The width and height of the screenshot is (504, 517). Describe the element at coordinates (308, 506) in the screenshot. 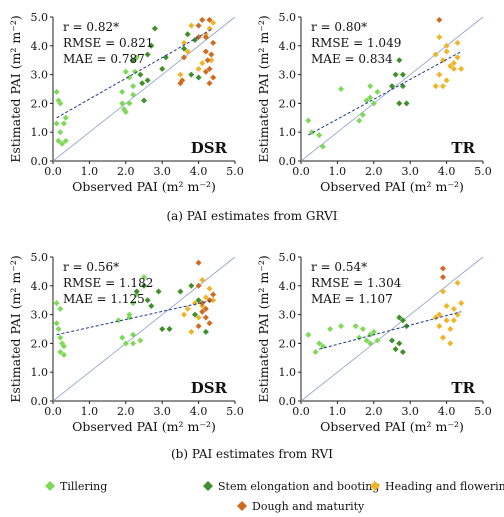

I see `legend-label: Dough and maturity` at that location.